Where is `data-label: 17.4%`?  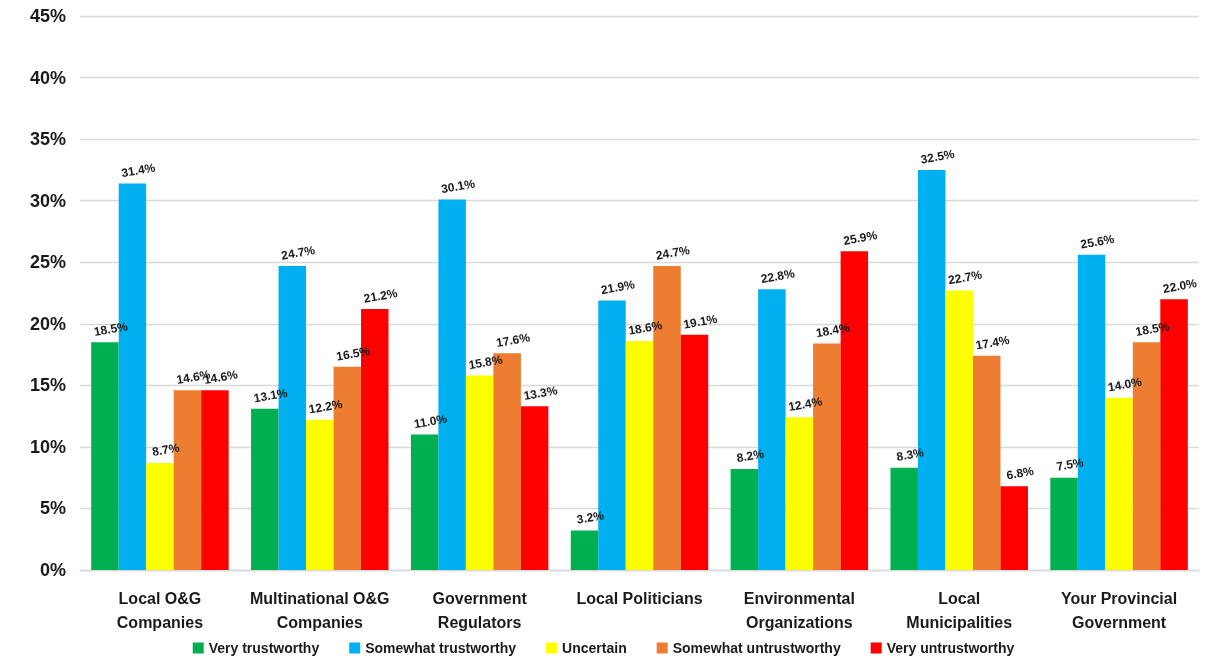
data-label: 17.4% is located at coordinates (992, 342).